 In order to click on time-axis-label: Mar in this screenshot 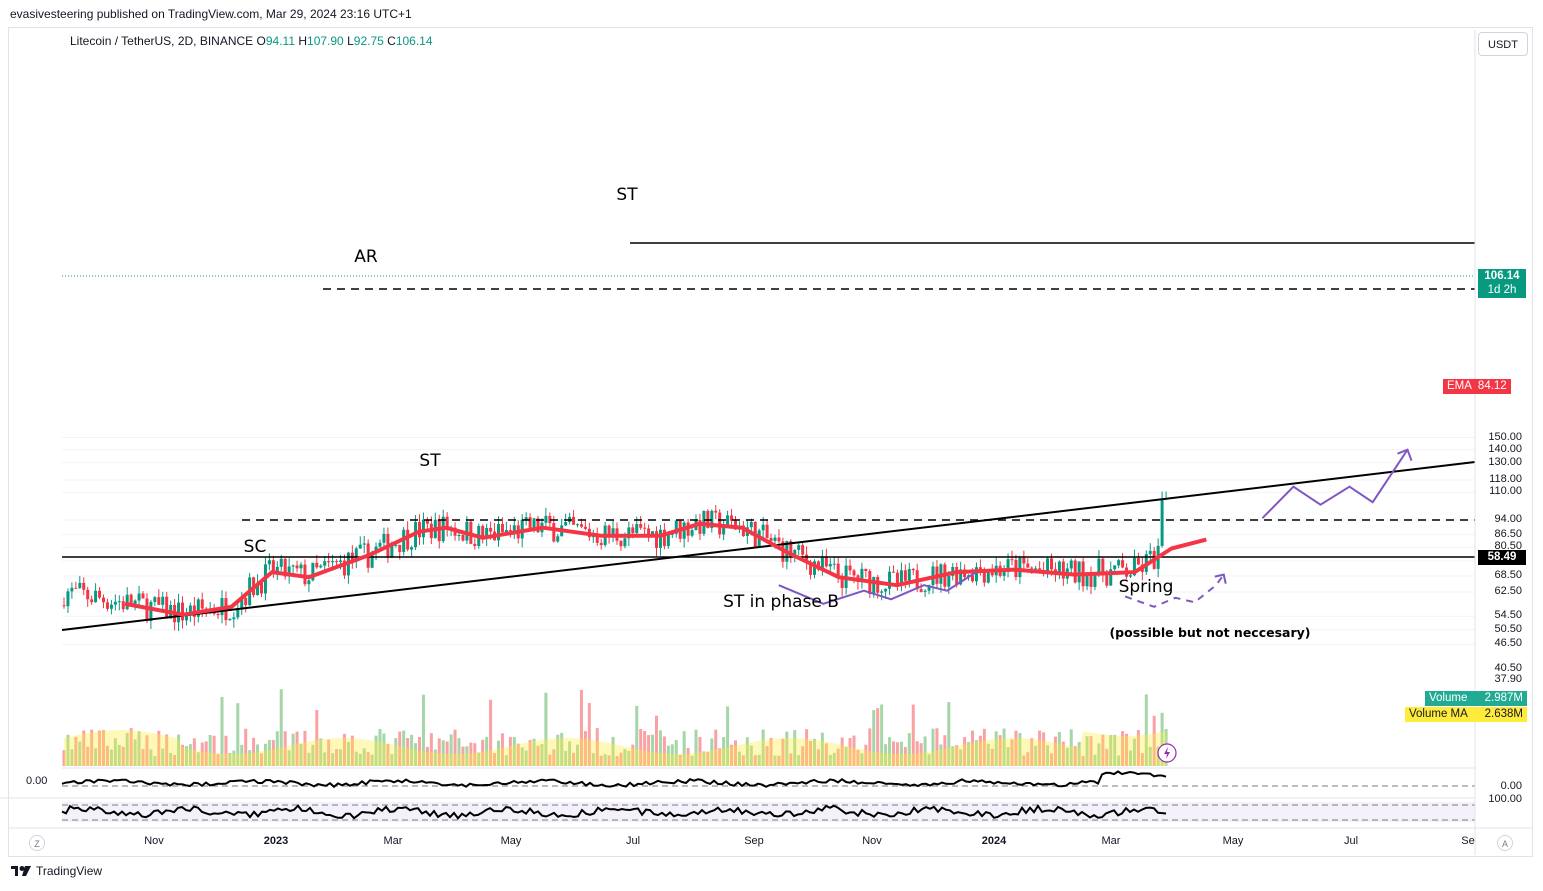, I will do `click(393, 841)`.